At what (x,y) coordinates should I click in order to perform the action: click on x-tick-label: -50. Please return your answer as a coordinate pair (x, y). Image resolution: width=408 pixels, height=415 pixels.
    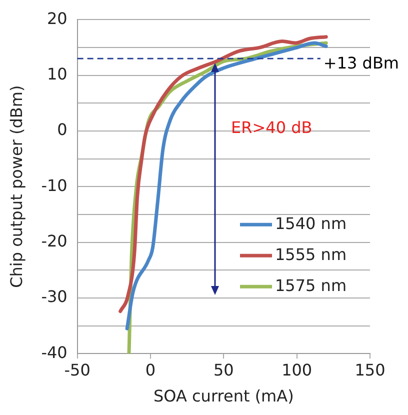
    Looking at the image, I should click on (77, 370).